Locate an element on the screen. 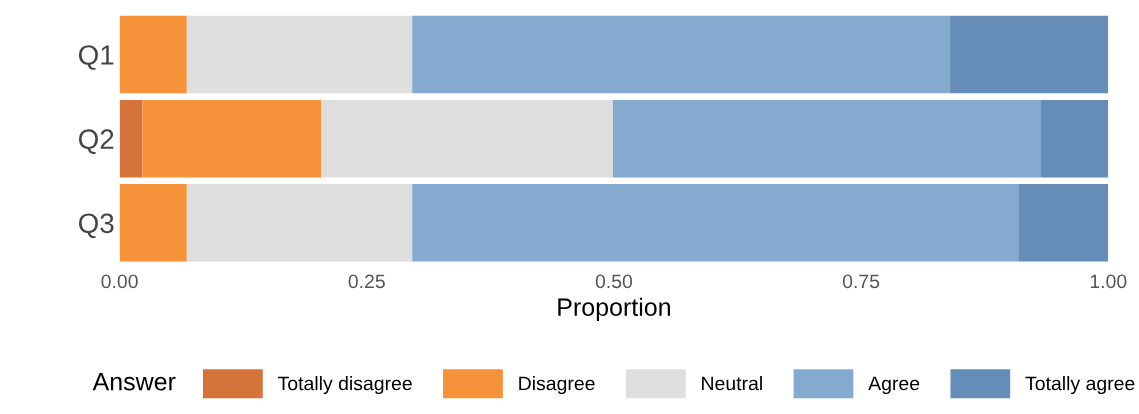 This screenshot has width=1139, height=414. legend-label: Disagree is located at coordinates (557, 385).